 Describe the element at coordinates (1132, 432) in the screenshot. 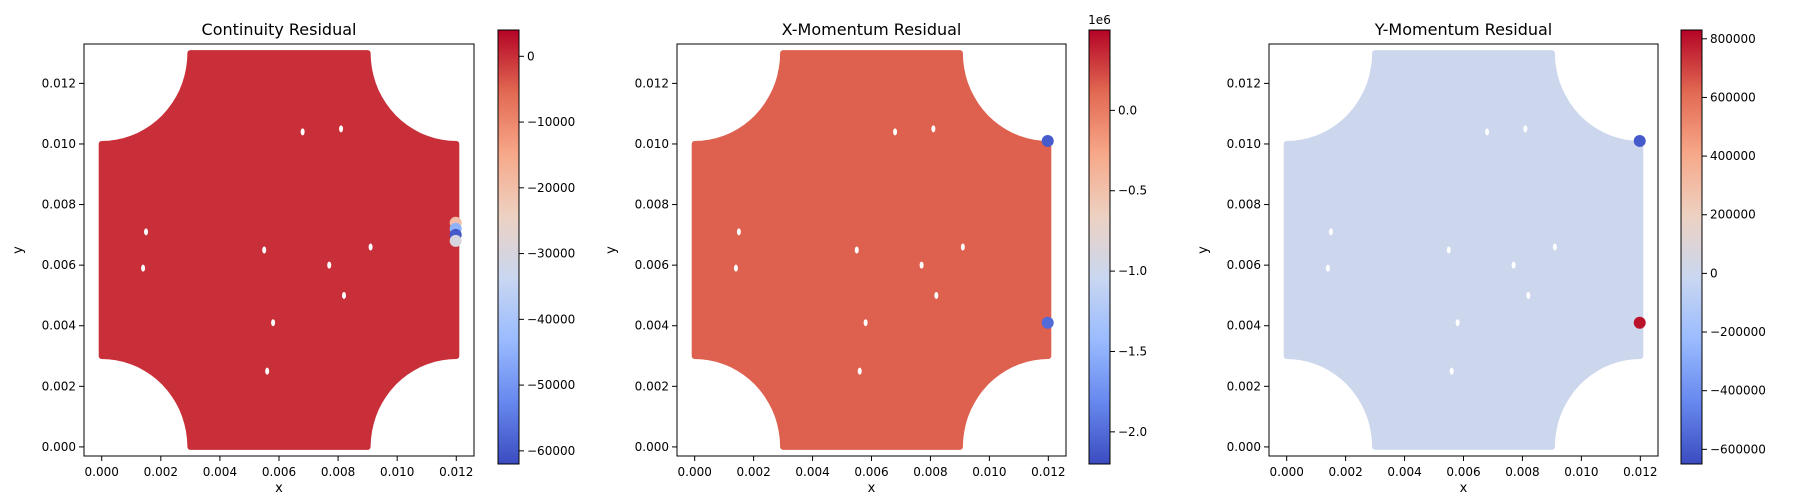

I see `colorbar-tick-label: −2.0` at that location.